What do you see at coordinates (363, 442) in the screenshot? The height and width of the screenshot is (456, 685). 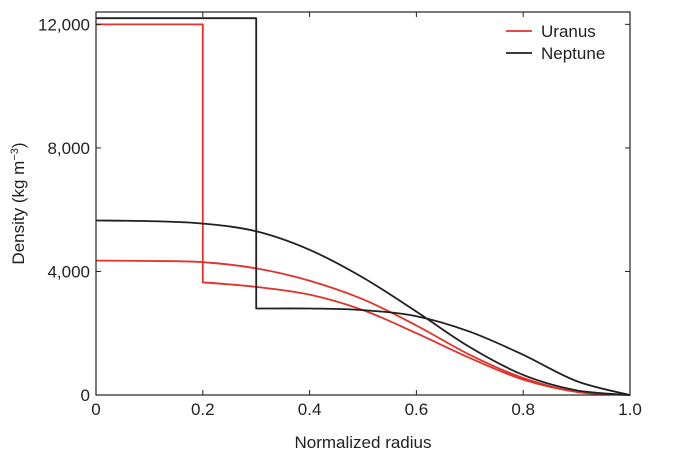 I see `x-axis-label: Normalized radius` at bounding box center [363, 442].